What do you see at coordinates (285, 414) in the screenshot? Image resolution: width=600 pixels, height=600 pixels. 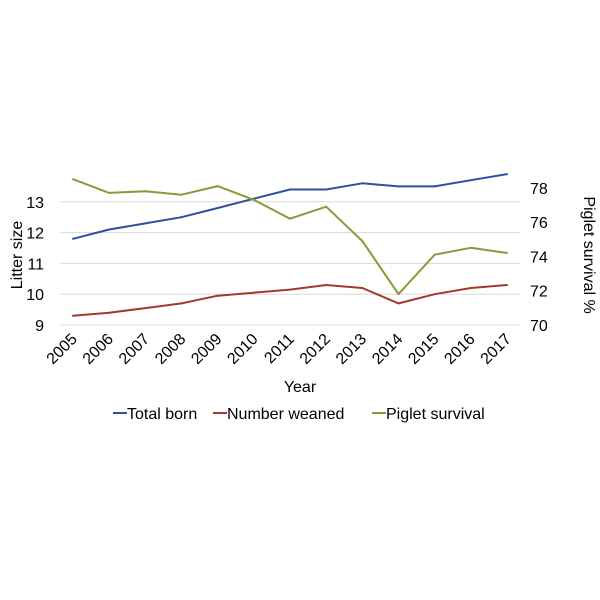 I see `legend-label-number-weaned: Number weaned` at bounding box center [285, 414].